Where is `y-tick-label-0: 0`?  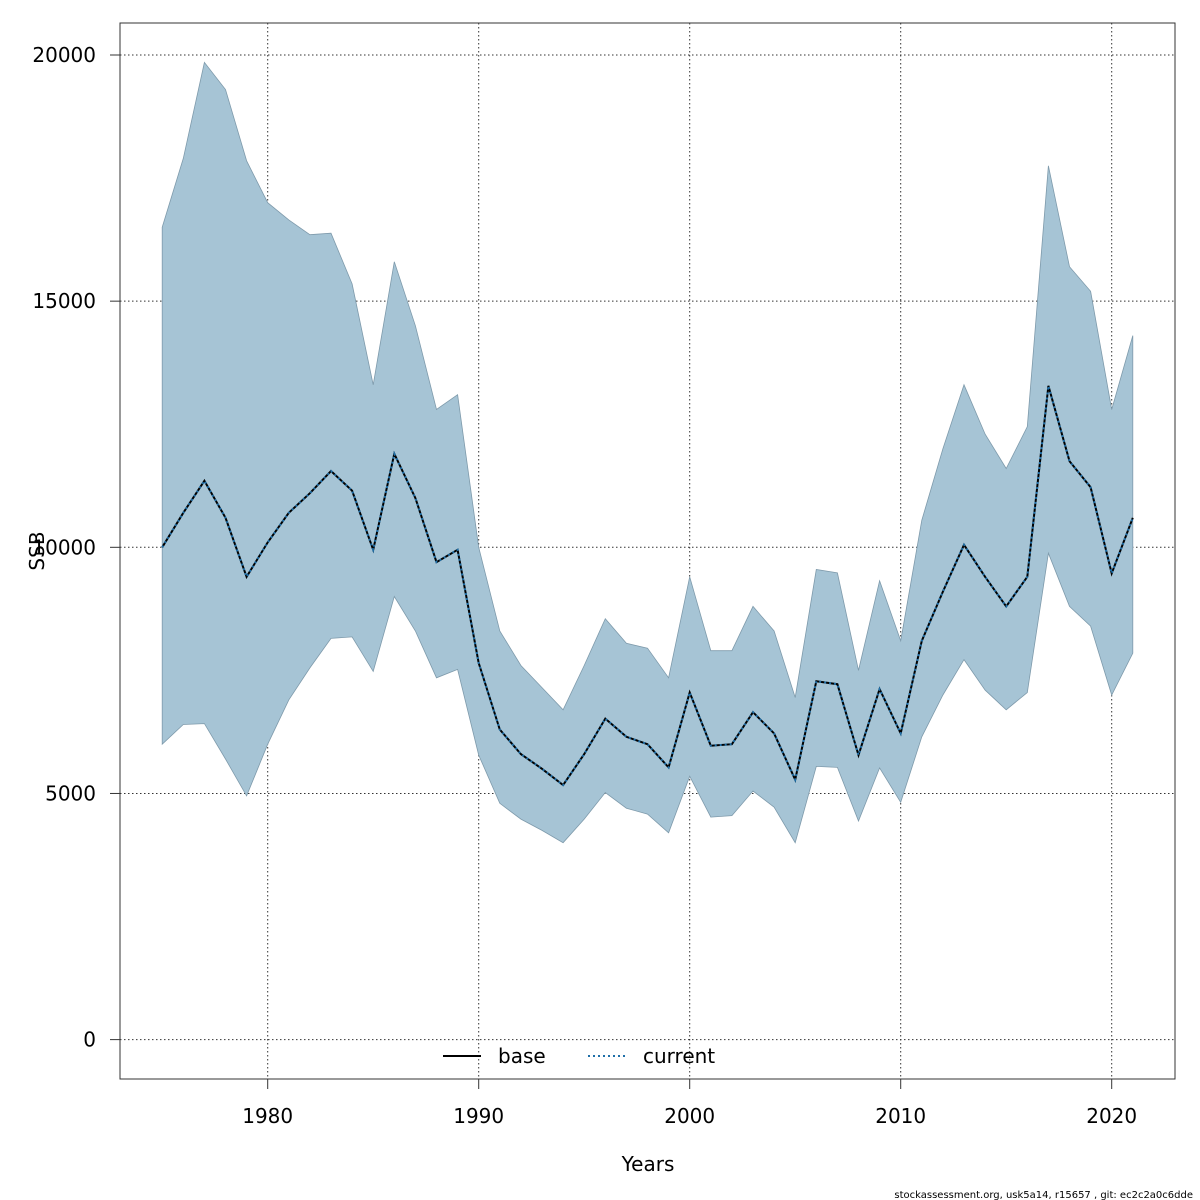
y-tick-label-0: 0 is located at coordinates (89, 1040).